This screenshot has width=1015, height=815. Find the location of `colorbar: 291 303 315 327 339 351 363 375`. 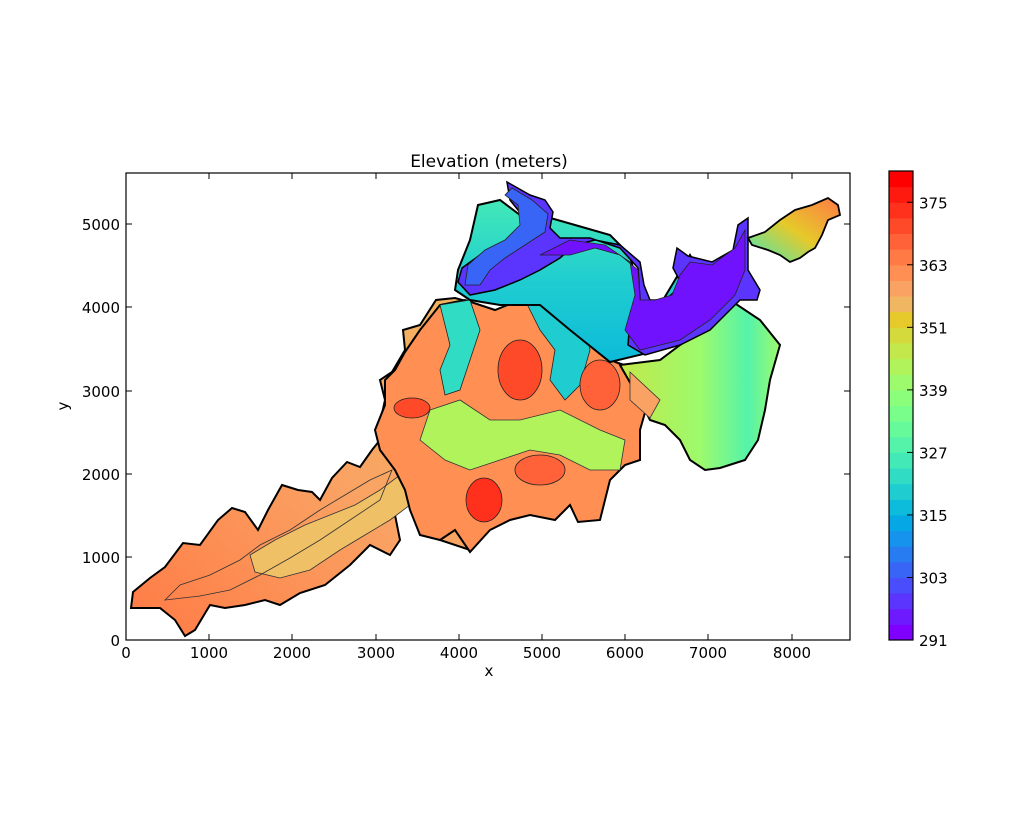

colorbar: 291 303 315 327 339 351 363 375 is located at coordinates (918, 410).